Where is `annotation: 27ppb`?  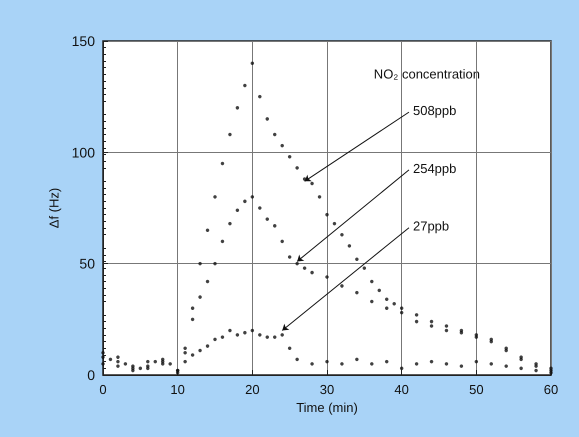 annotation: 27ppb is located at coordinates (431, 226).